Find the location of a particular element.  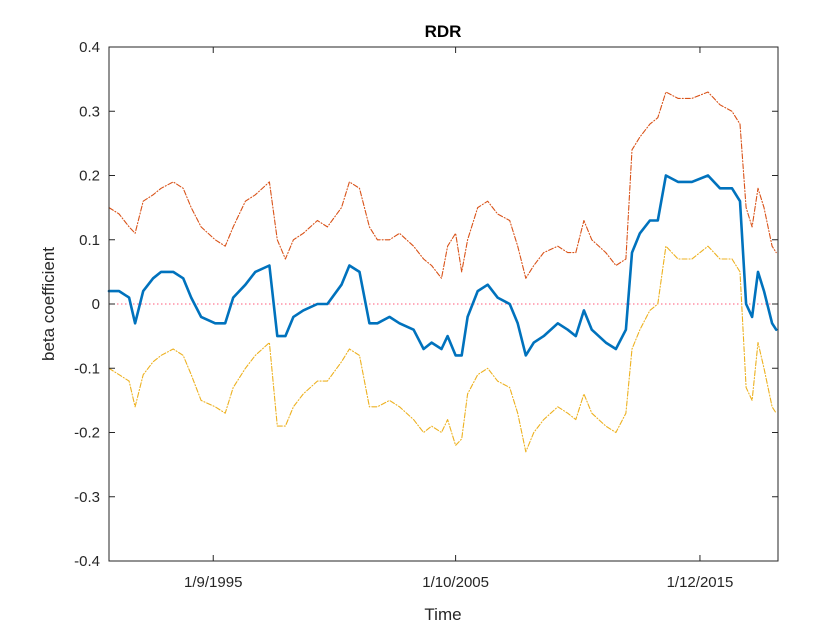

x-tick-label: 1/9/1995 is located at coordinates (213, 582).